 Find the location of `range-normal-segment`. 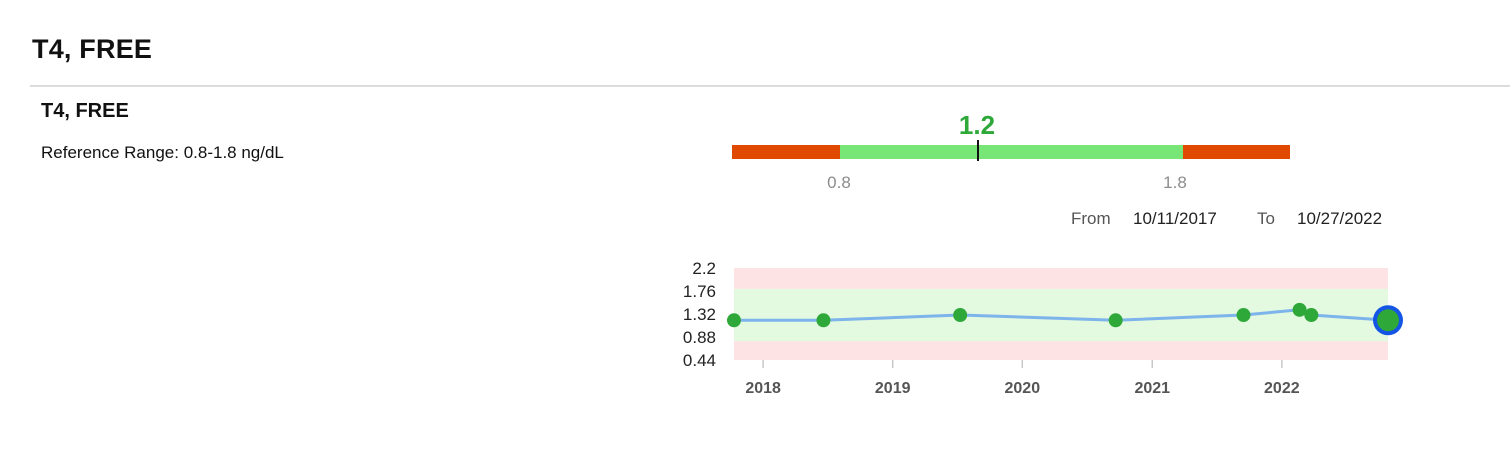

range-normal-segment is located at coordinates (1011, 152).